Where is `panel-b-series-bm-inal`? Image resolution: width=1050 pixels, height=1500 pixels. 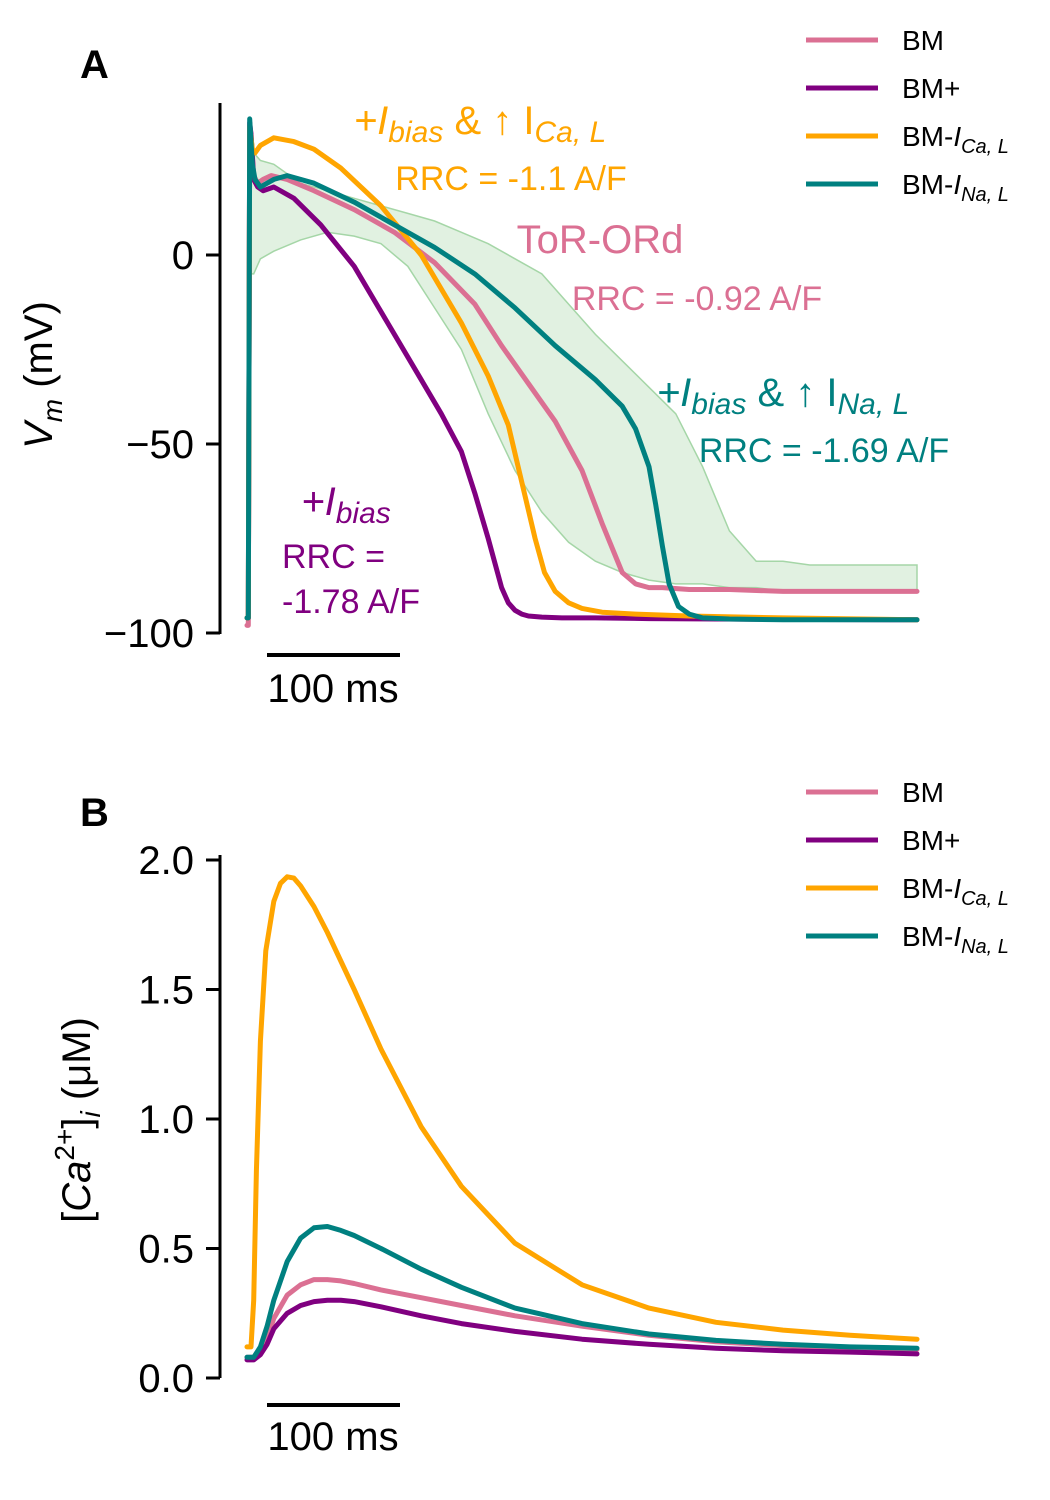 panel-b-series-bm-inal is located at coordinates (582, 1292).